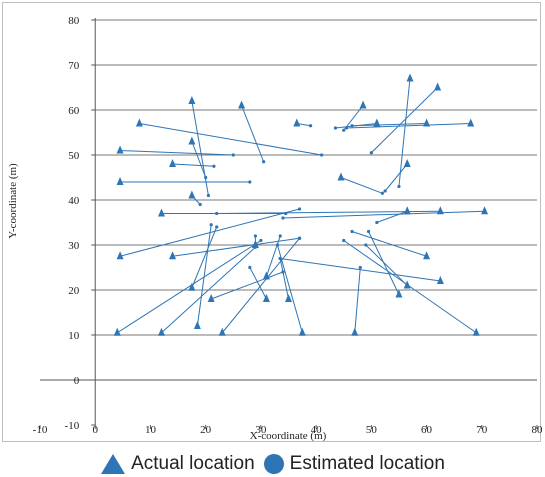 This screenshot has width=545, height=477. Describe the element at coordinates (74, 246) in the screenshot. I see `y-tick-label: 30` at that location.